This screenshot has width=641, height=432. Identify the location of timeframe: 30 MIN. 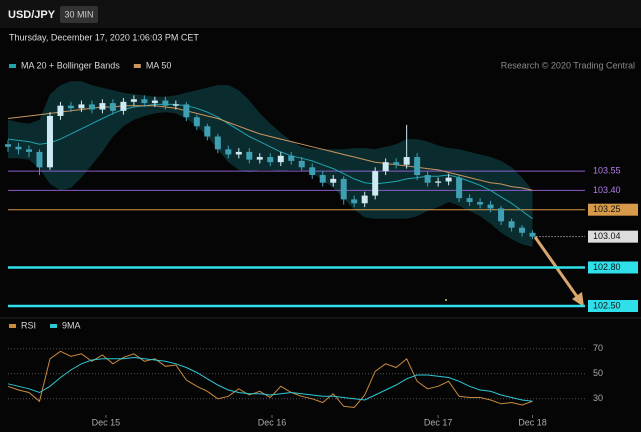
(78, 14).